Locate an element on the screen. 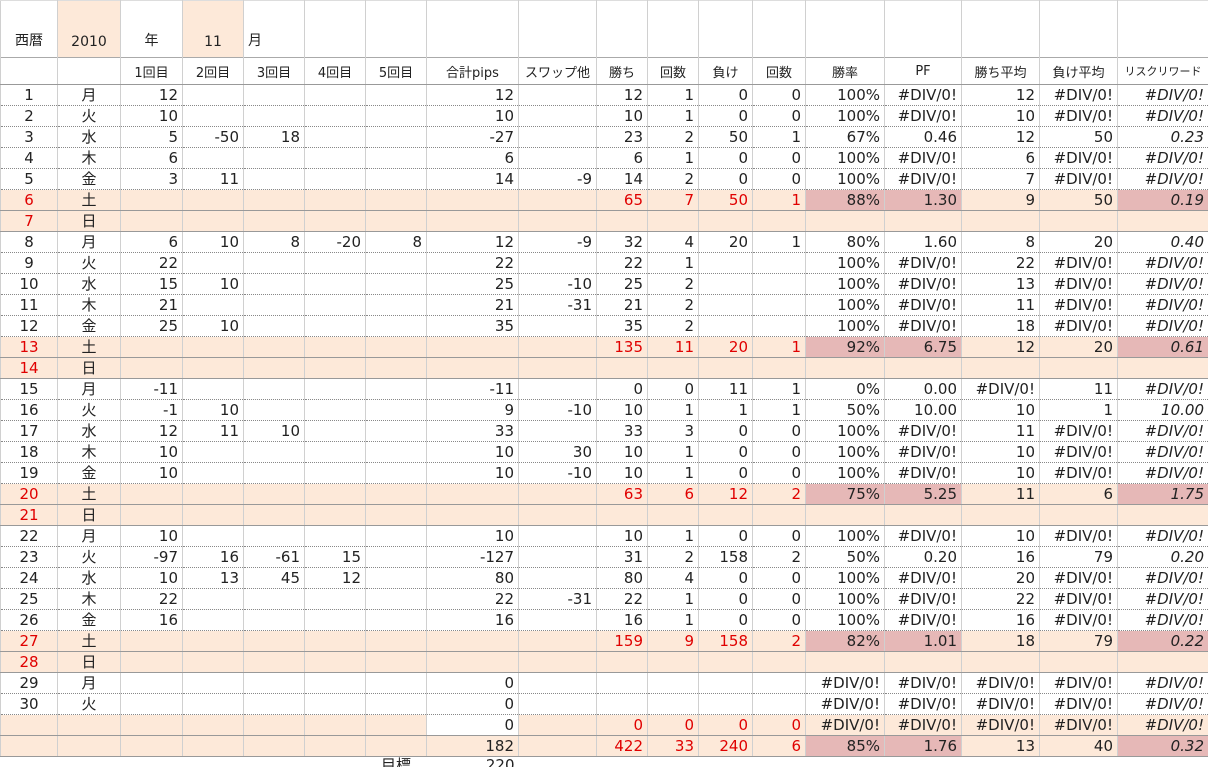  cell: 土 is located at coordinates (89, 494).